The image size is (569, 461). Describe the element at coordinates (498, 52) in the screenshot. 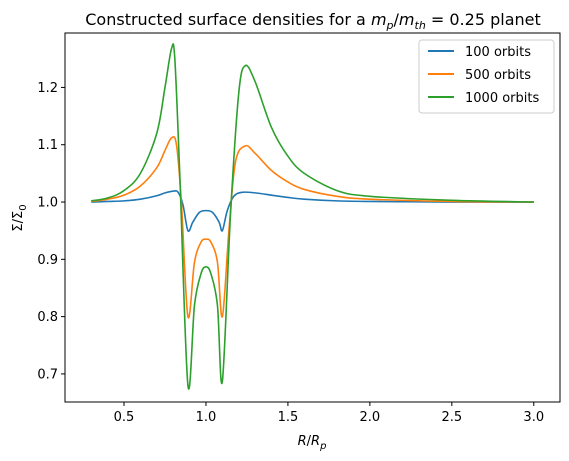

I see `legend-label-100-orbits: 100 orbits` at that location.